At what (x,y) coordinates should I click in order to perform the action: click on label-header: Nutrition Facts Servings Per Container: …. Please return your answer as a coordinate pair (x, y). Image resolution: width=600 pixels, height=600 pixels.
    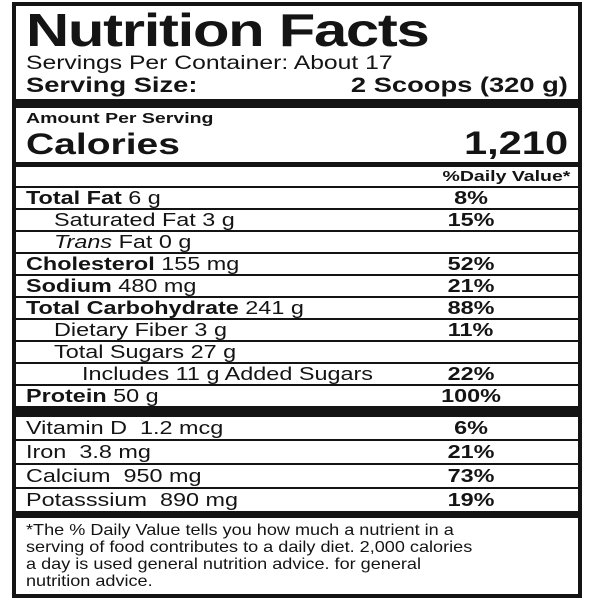
    Looking at the image, I should click on (297, 52).